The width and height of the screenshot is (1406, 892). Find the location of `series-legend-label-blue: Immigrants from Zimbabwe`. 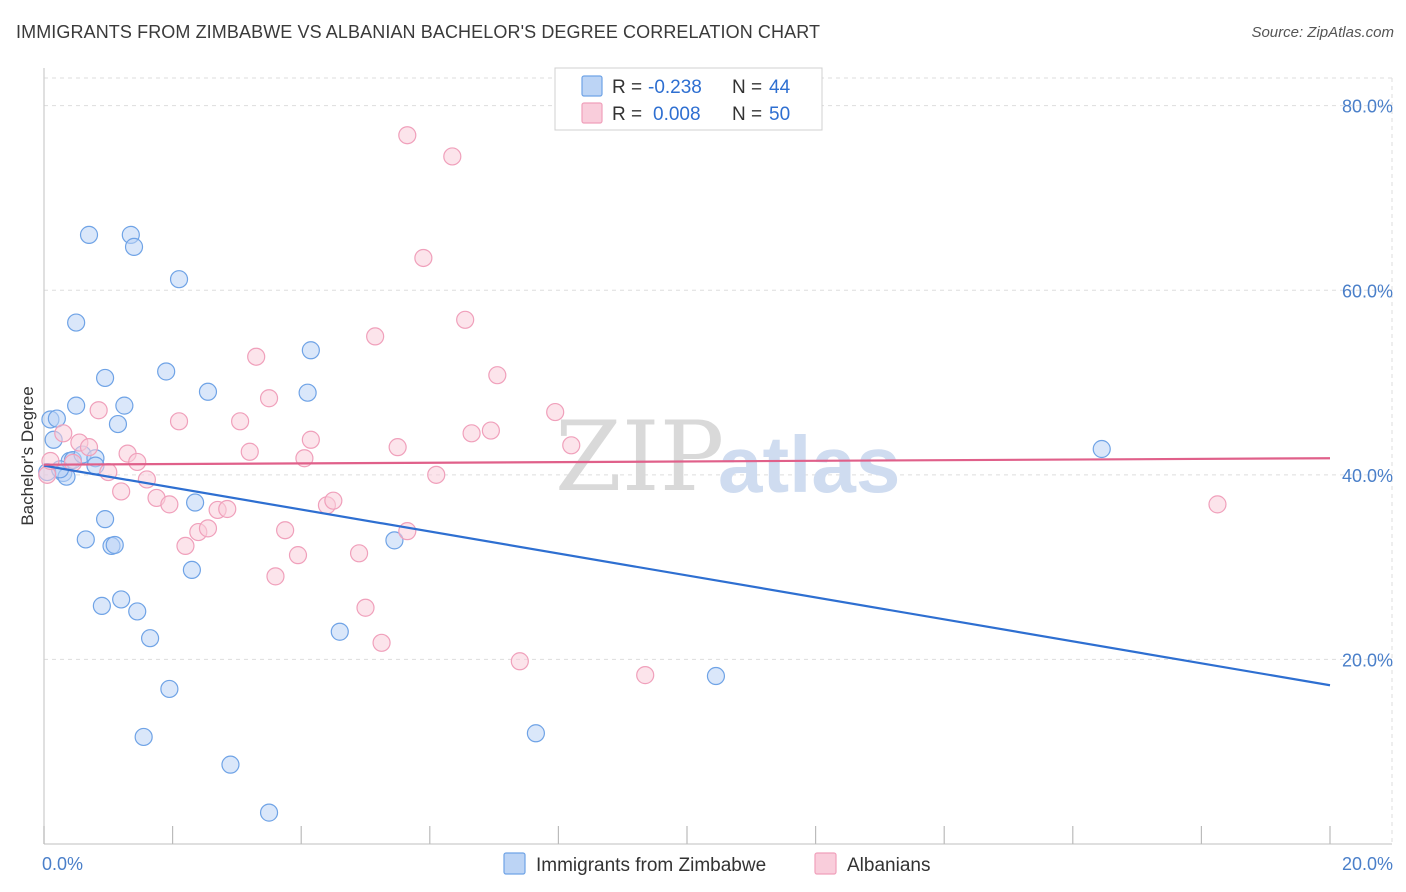

series-legend-label-blue: Immigrants from Zimbabwe is located at coordinates (651, 865).